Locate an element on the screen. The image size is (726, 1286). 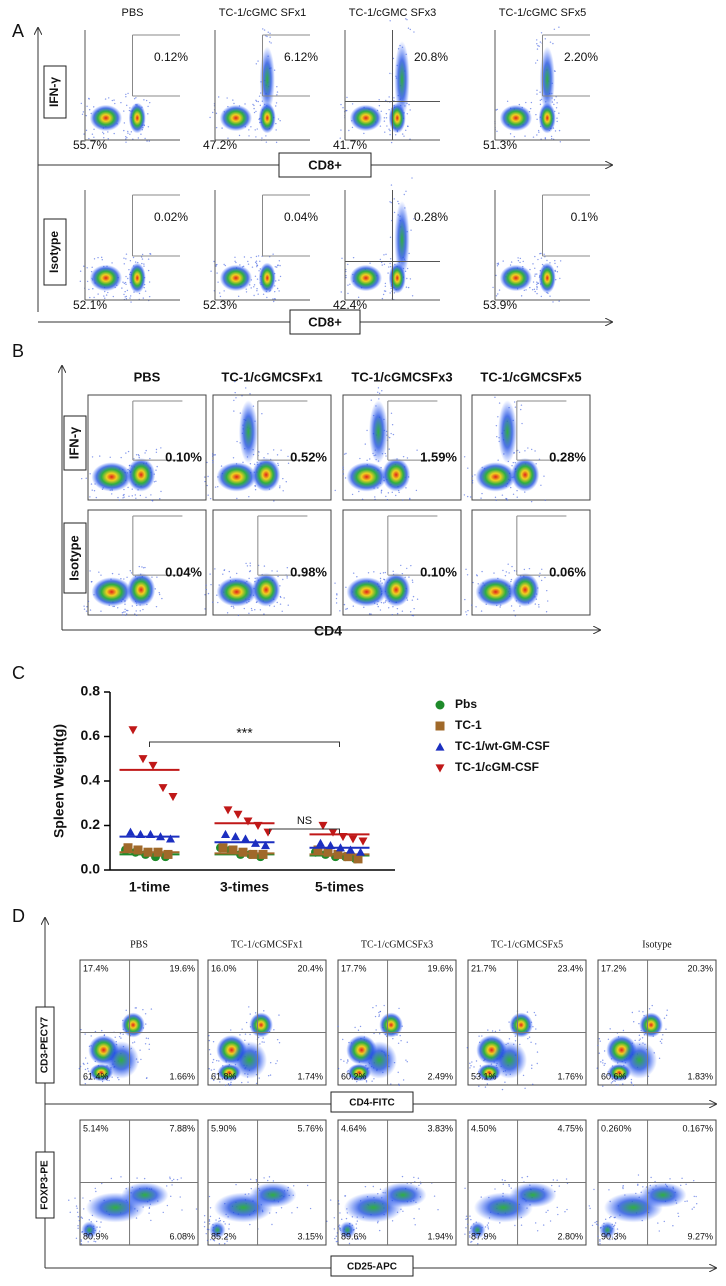
quadrant-percent: 20.4% is located at coordinates (310, 968).